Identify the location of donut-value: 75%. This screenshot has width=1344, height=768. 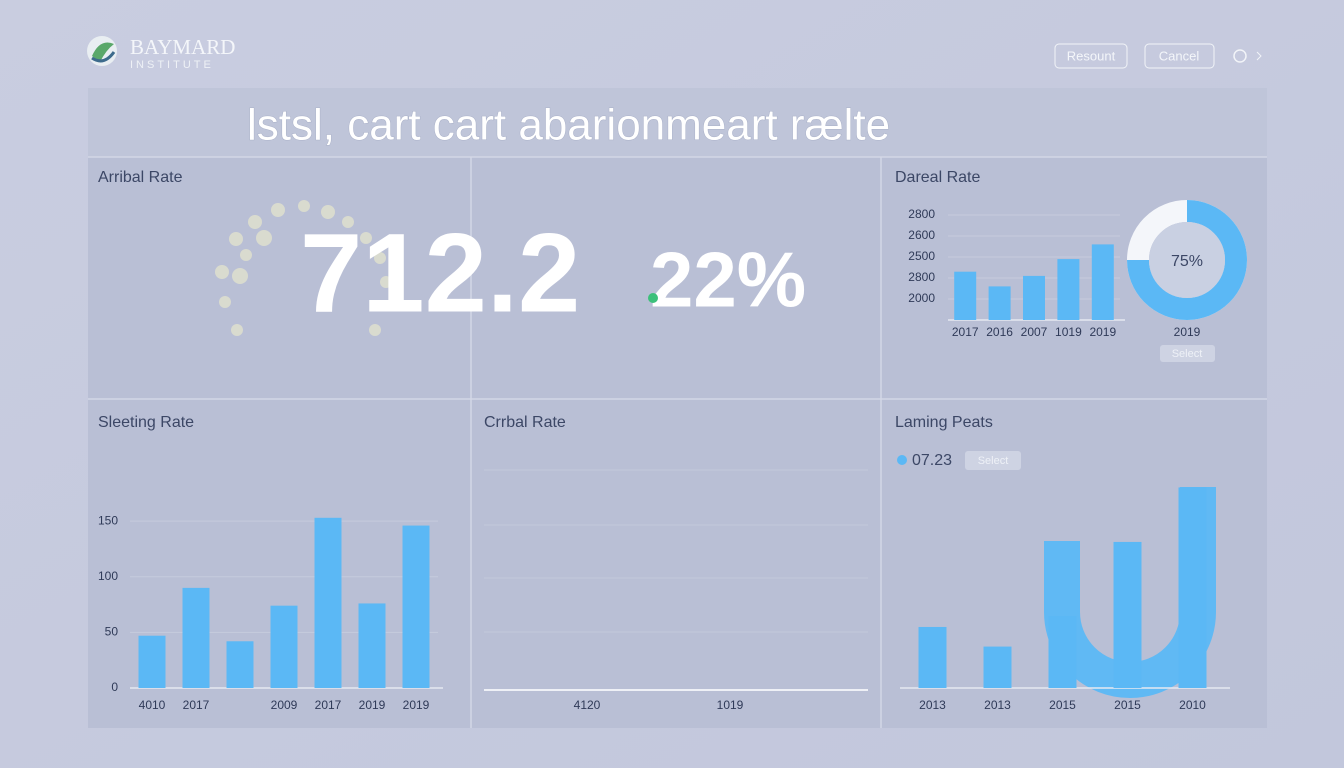
(1187, 261).